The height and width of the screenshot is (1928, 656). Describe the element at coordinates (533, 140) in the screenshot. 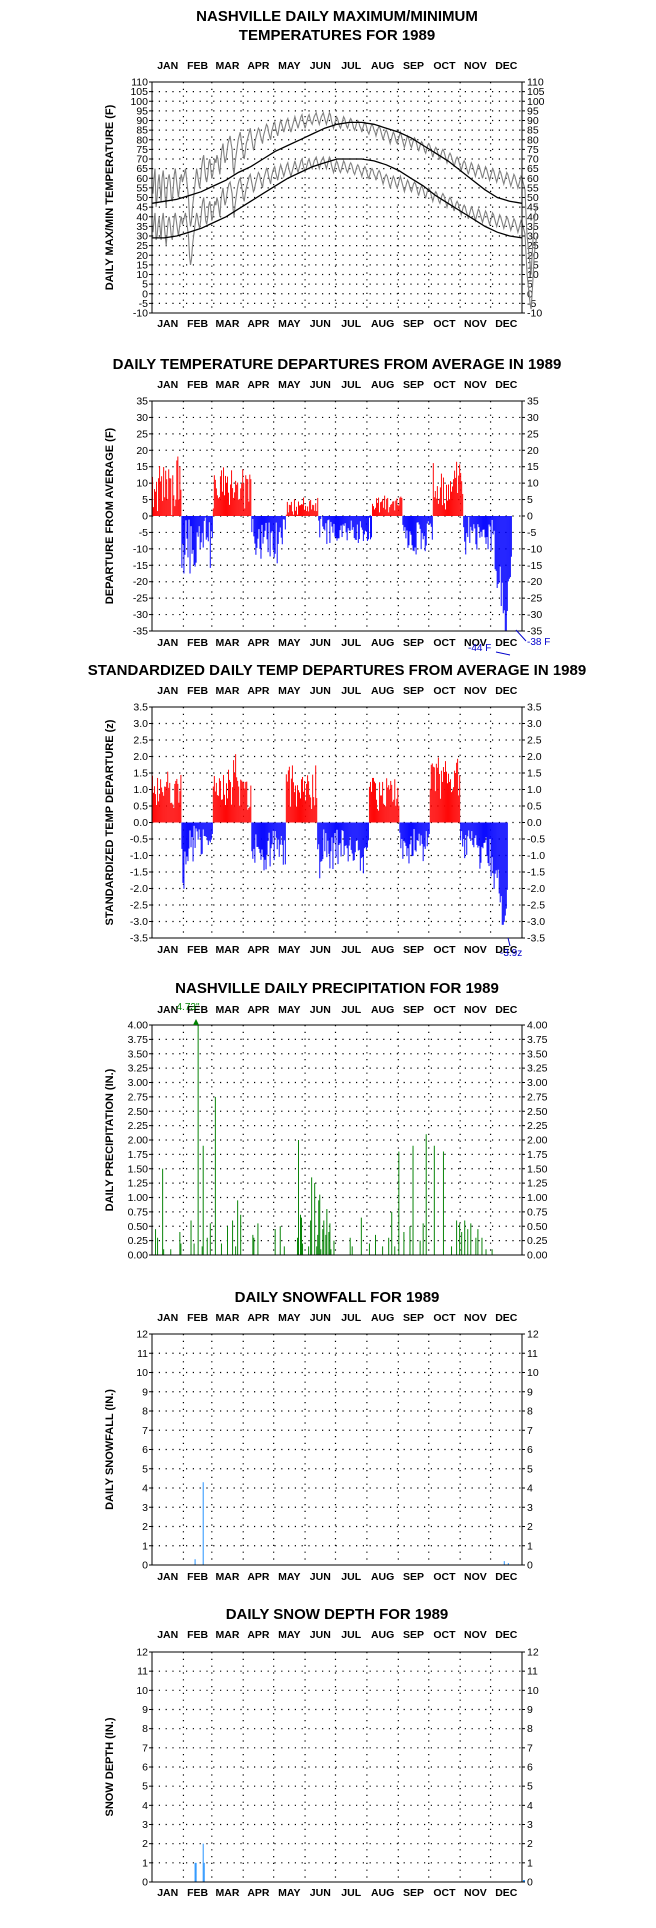

I see `y-tick-label-right: 80` at that location.